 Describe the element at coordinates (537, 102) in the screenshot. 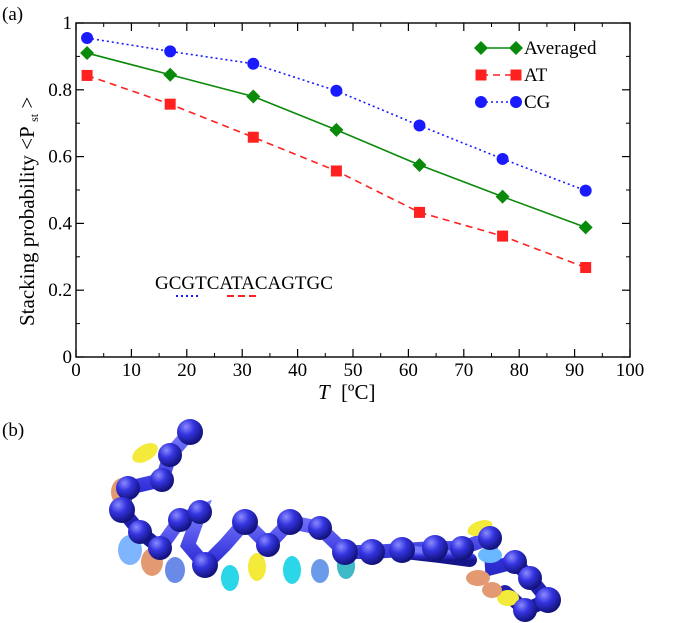

I see `legend-label-cg: CG` at that location.